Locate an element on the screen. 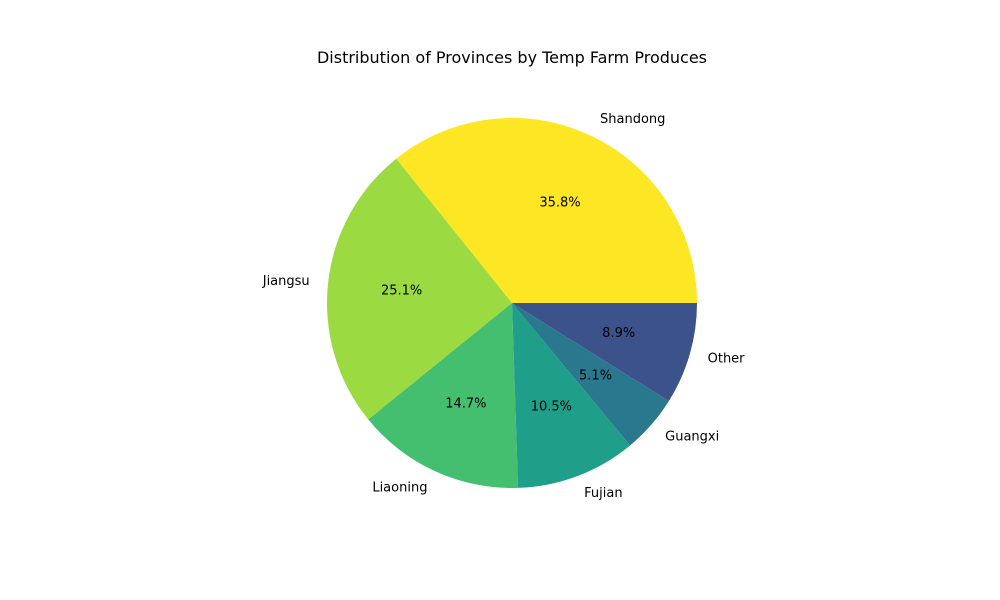 Image resolution: width=1000 pixels, height=600 pixels. pie-slice-other is located at coordinates (604, 352).